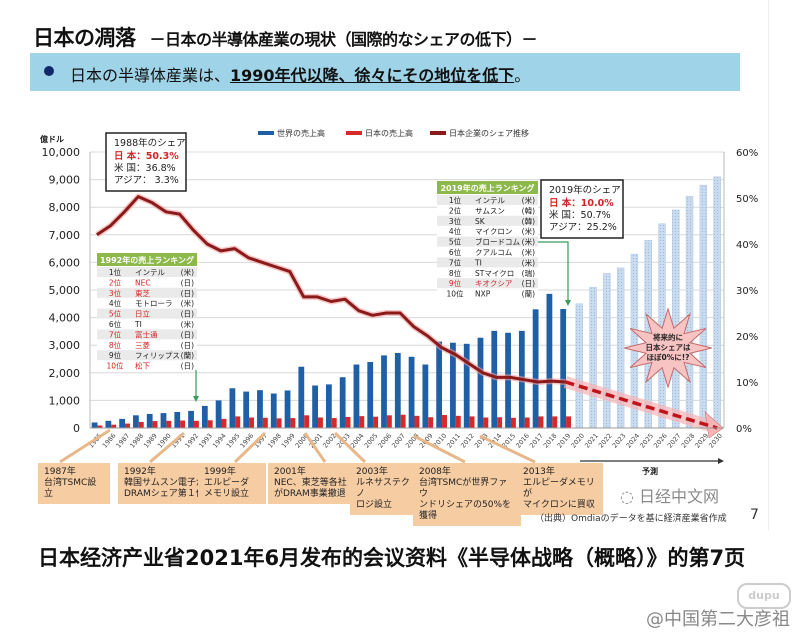  I want to click on x-tick-label: 1999, so click(288, 441).